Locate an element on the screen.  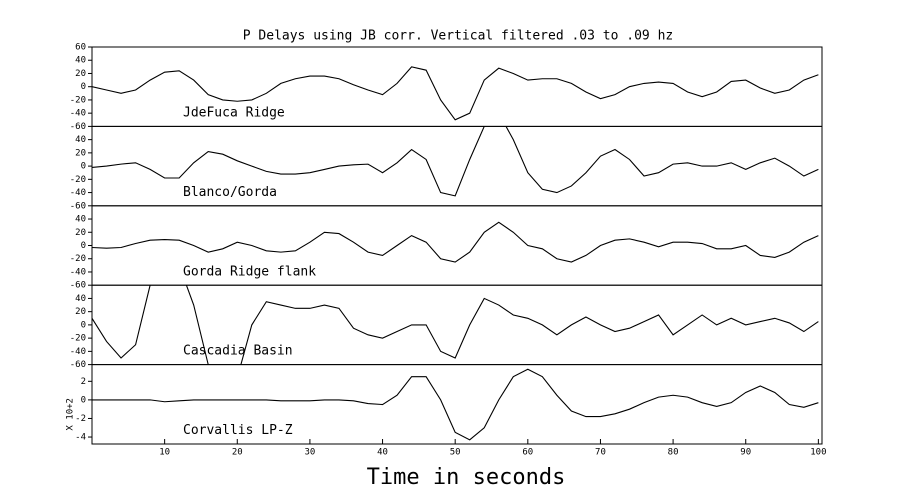
y-axis-label: X 10+2 is located at coordinates (71, 414).